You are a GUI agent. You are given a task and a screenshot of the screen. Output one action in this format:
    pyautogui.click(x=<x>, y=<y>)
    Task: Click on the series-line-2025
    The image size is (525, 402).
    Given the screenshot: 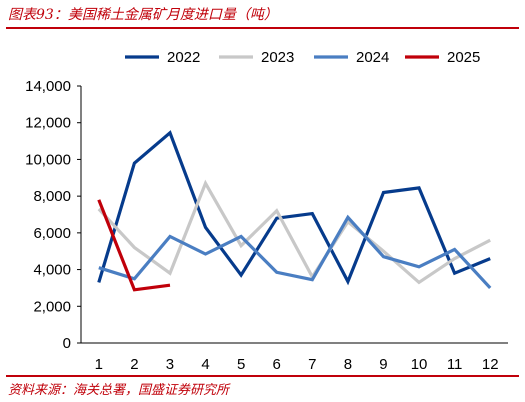 What is the action you would take?
    pyautogui.click(x=134, y=245)
    